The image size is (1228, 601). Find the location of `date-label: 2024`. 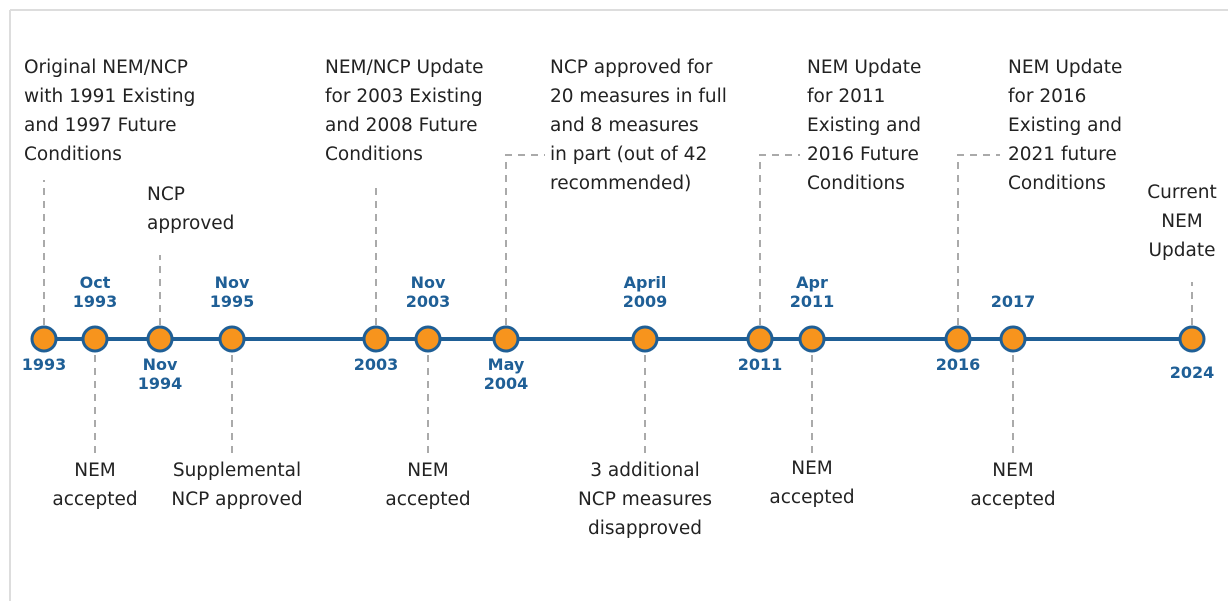

date-label: 2024 is located at coordinates (1192, 372).